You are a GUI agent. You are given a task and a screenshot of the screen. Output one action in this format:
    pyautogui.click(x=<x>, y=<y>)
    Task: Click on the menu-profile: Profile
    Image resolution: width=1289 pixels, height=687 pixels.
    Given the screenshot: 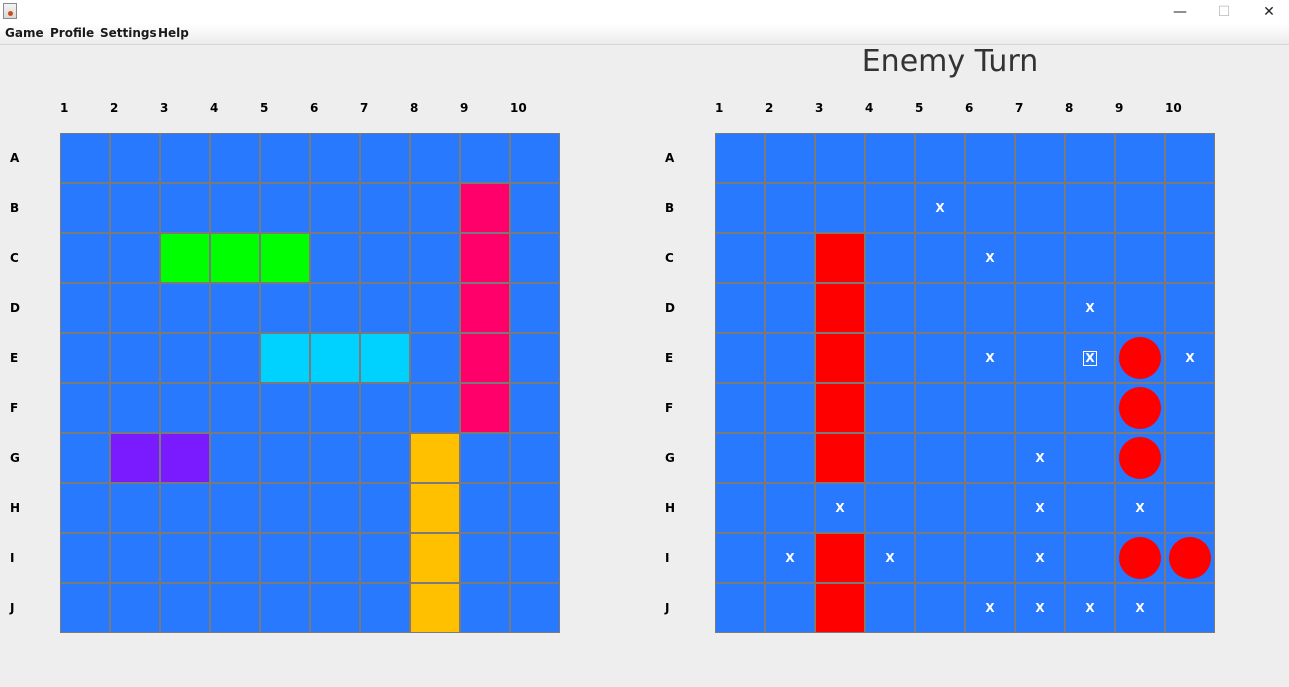 What is the action you would take?
    pyautogui.click(x=72, y=33)
    